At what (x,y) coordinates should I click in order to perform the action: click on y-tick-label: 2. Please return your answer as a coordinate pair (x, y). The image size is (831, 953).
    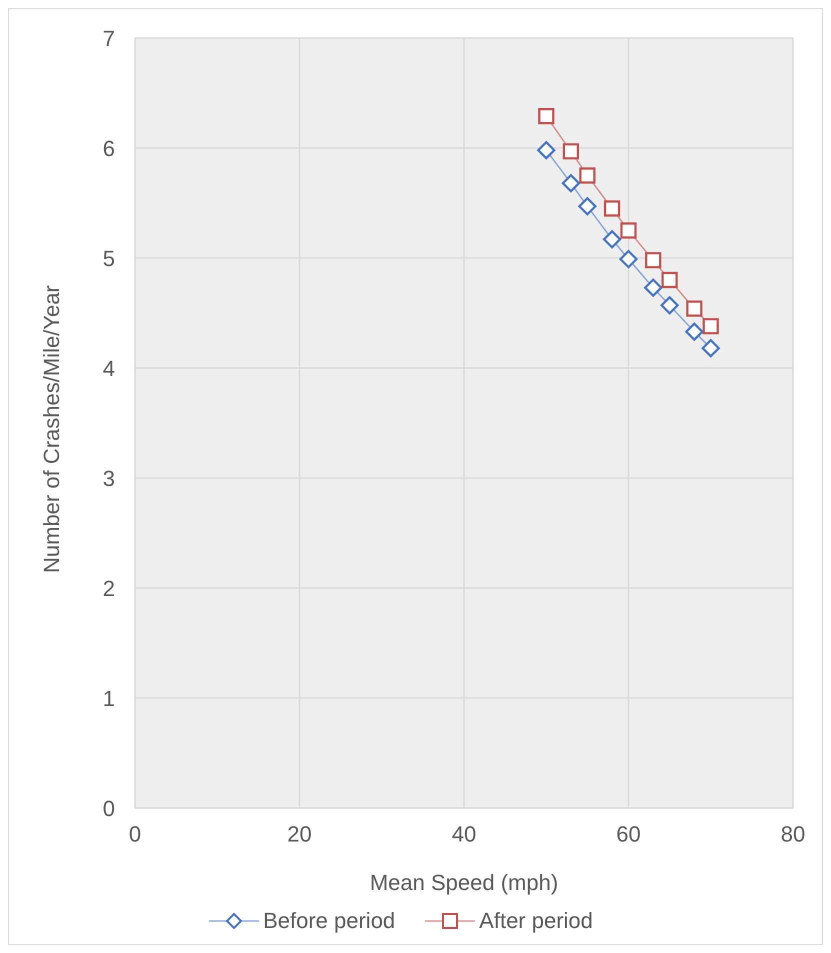
    Looking at the image, I should click on (108, 588).